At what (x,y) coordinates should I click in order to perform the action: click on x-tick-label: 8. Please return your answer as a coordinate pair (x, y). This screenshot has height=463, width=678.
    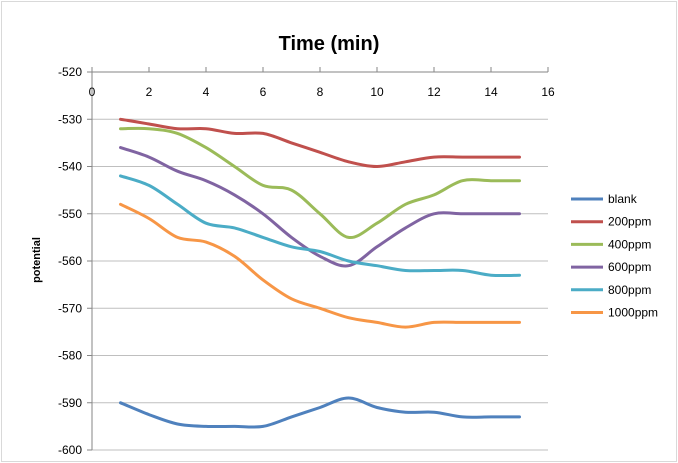
    Looking at the image, I should click on (320, 92).